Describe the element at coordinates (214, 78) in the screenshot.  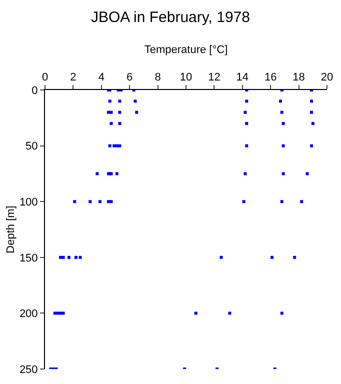
I see `x-tick-label: 12` at that location.